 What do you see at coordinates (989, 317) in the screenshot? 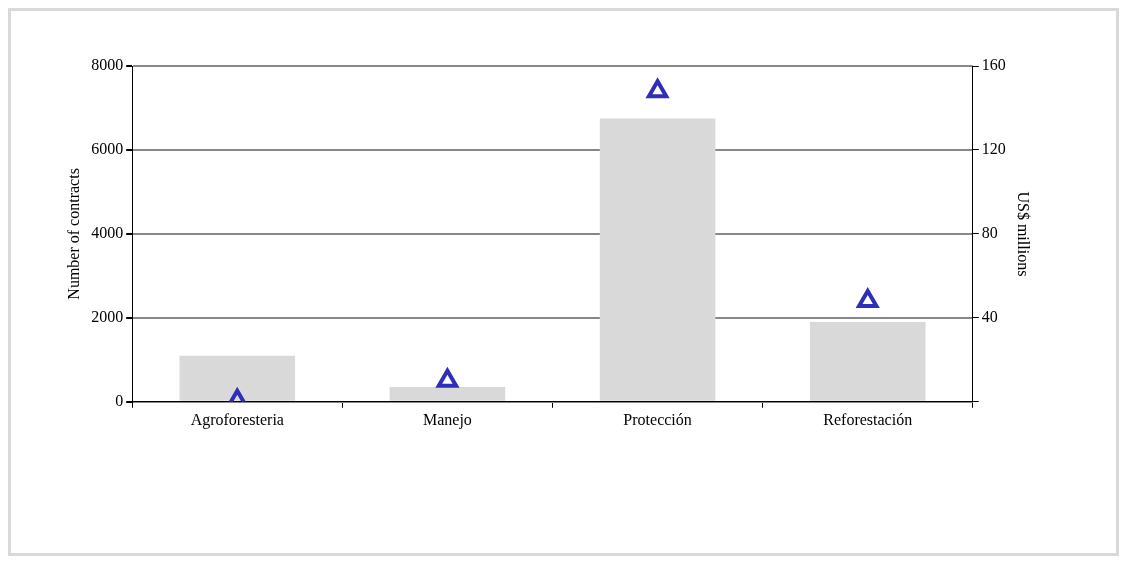
I see `y2-tick-label: 40` at bounding box center [989, 317].